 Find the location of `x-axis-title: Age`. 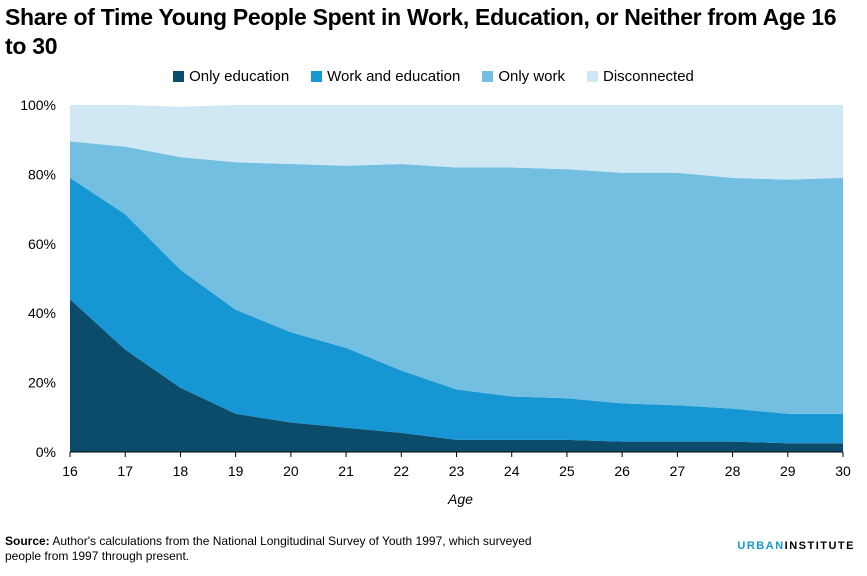

x-axis-title: Age is located at coordinates (460, 499).